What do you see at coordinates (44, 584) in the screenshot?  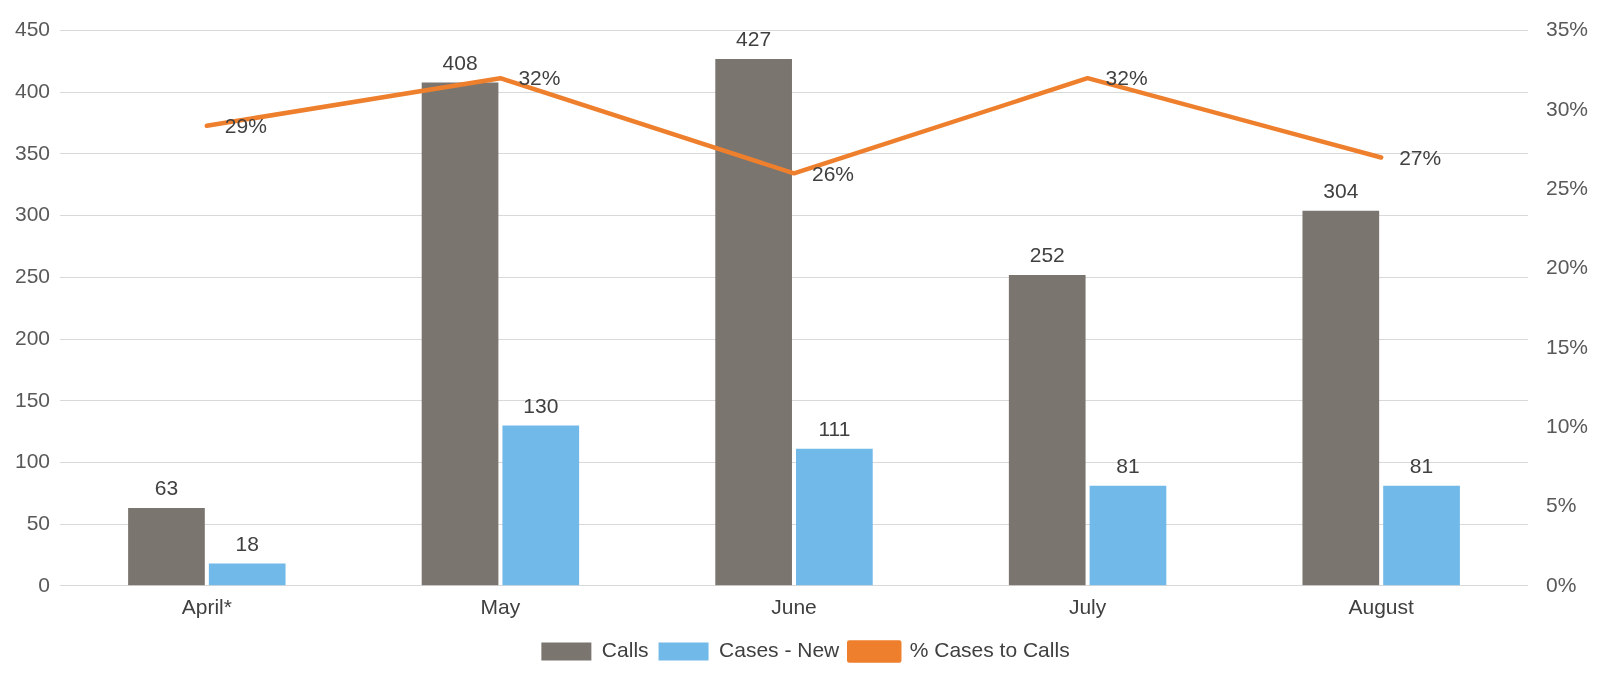 I see `y-tick-label: 0` at bounding box center [44, 584].